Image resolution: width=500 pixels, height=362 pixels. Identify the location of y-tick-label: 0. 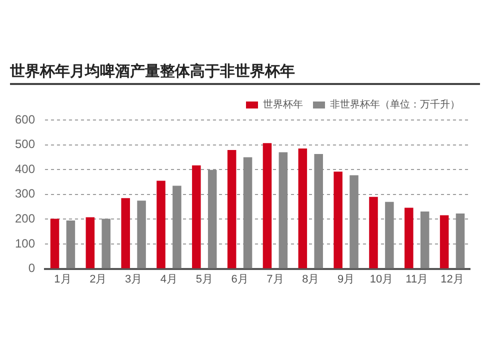
(32, 268).